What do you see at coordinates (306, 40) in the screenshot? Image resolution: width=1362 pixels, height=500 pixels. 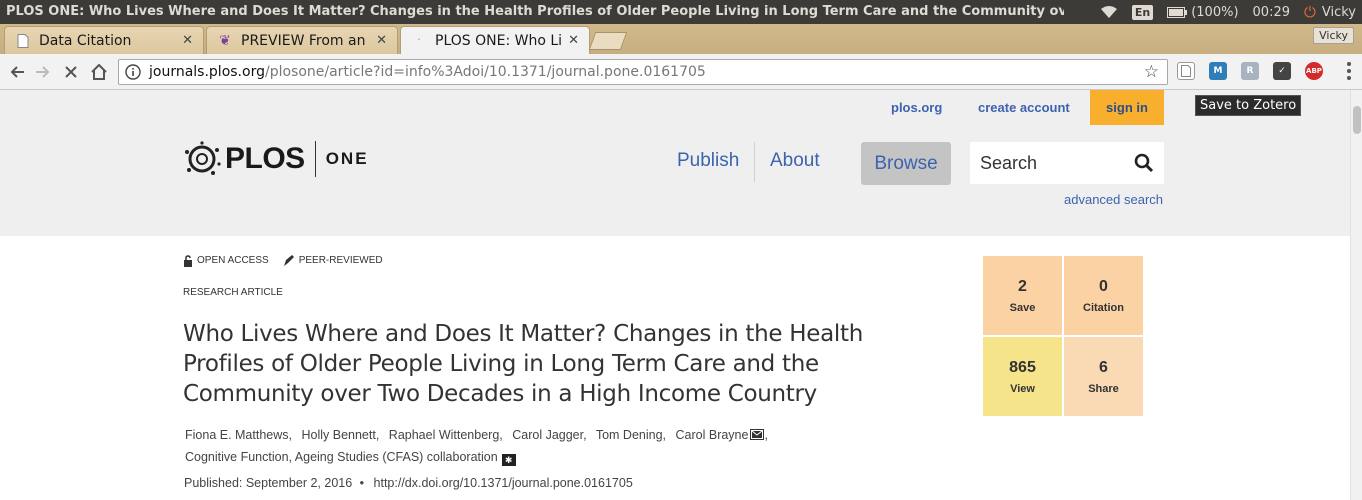 I see `tab-label: PREVIEW From an A` at bounding box center [306, 40].